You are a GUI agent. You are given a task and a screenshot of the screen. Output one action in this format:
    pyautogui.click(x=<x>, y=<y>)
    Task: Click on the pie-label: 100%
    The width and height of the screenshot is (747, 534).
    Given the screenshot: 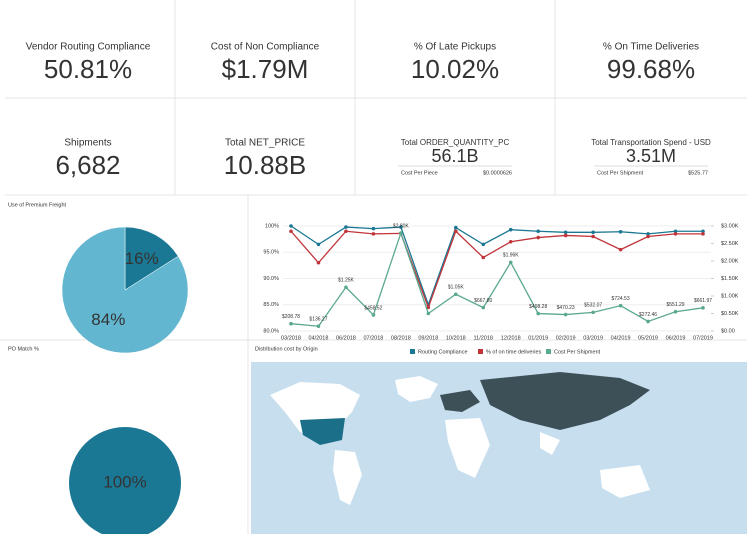 What is the action you would take?
    pyautogui.click(x=124, y=481)
    